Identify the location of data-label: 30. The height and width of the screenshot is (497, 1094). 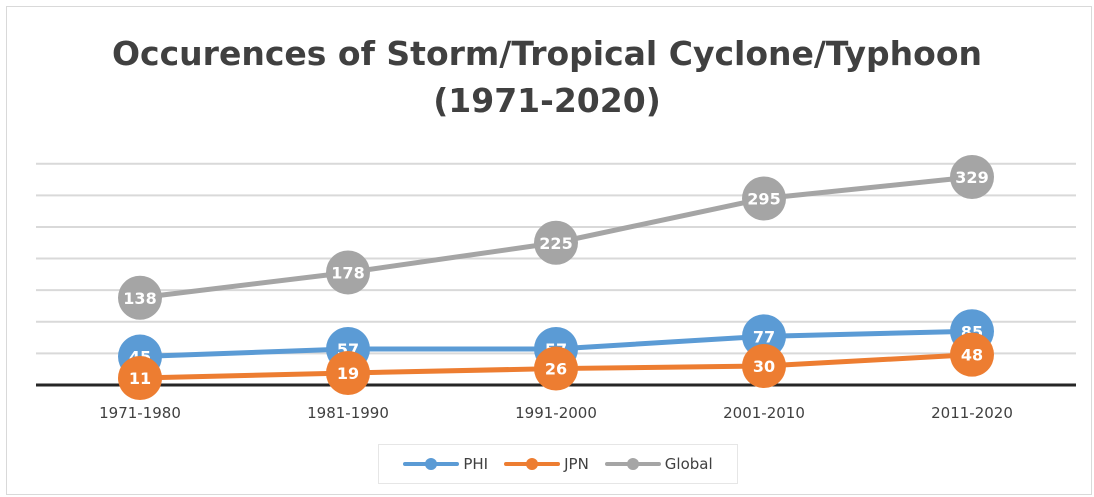
(764, 366).